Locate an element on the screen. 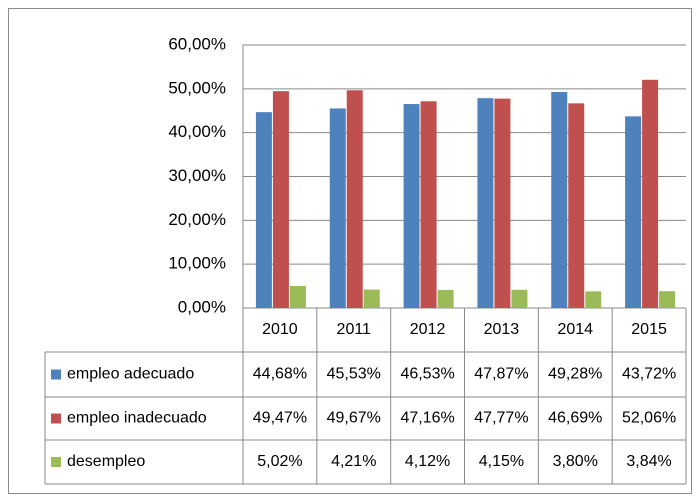  x-tick-label: 2014 is located at coordinates (575, 329).